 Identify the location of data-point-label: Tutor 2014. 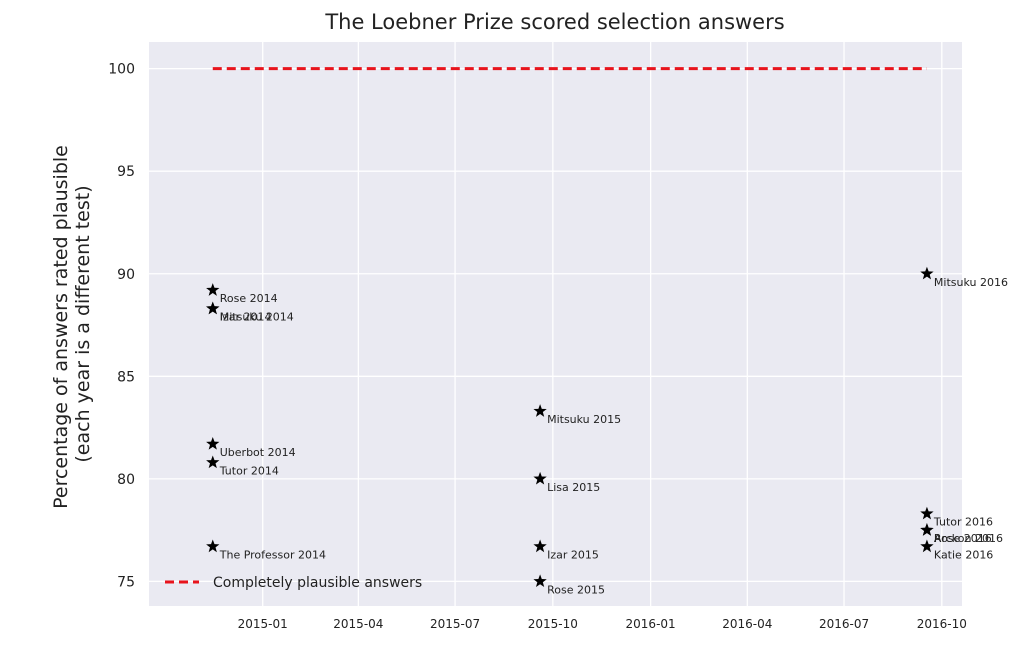
(249, 470).